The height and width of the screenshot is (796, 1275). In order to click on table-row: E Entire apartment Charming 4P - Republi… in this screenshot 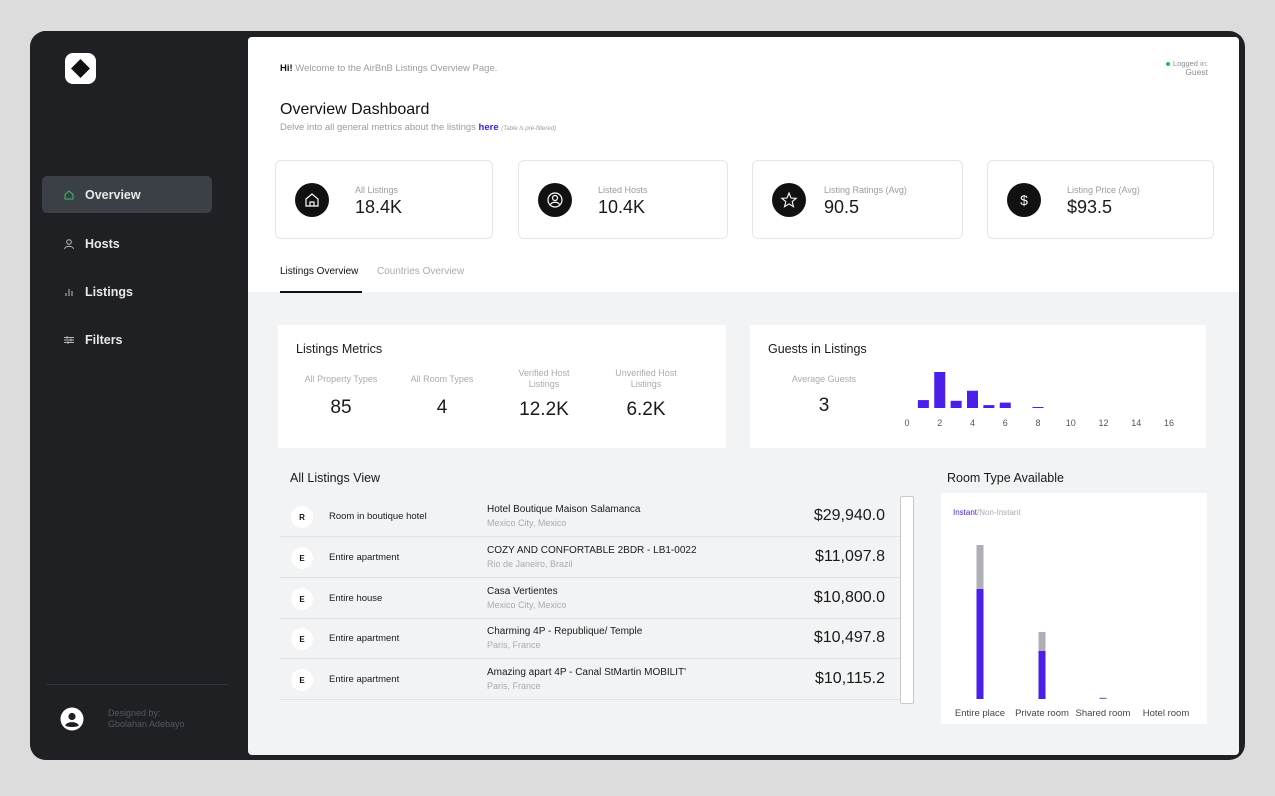, I will do `click(590, 639)`.